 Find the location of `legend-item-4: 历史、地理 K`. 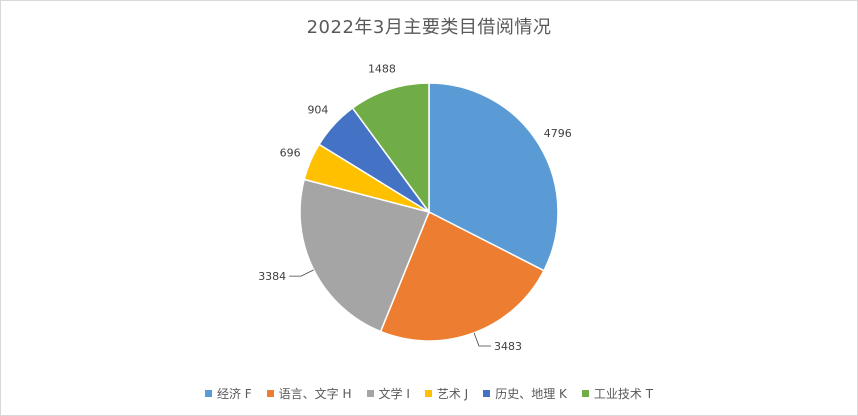

legend-item-4: 历史、地理 K is located at coordinates (525, 393).